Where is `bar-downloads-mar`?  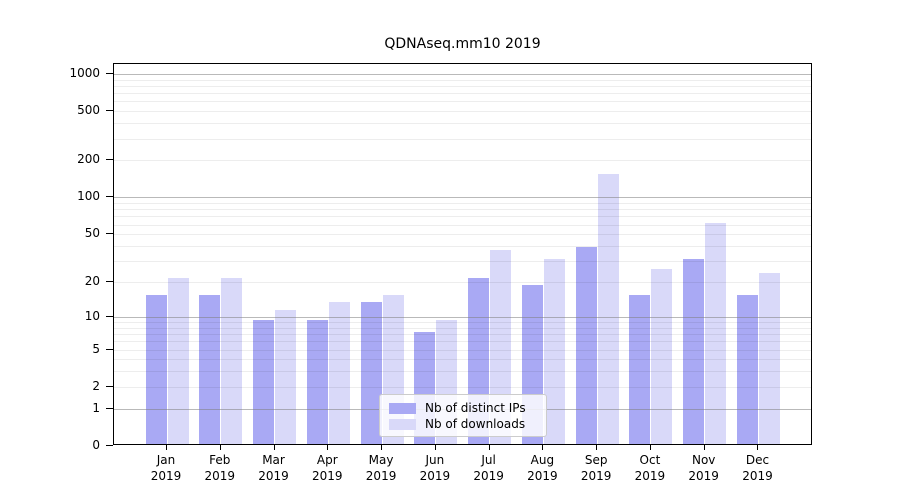 bar-downloads-mar is located at coordinates (286, 377).